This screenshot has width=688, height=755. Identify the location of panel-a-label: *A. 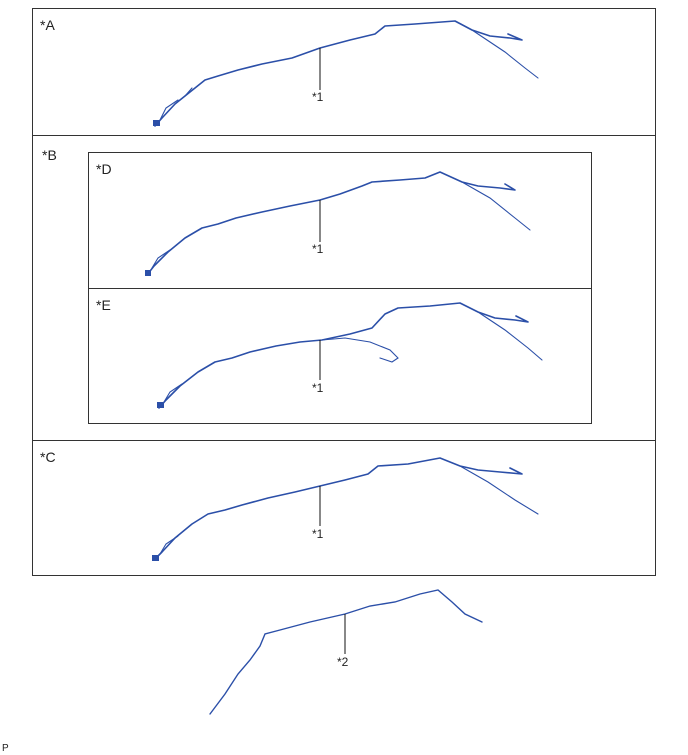
(47, 25).